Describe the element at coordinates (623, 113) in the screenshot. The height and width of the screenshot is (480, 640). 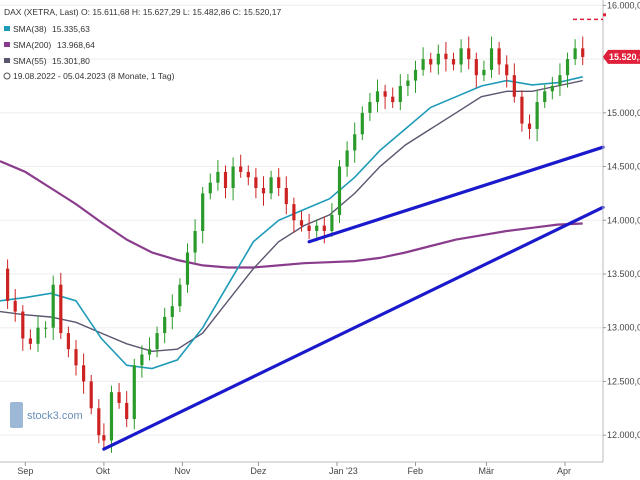
I see `y-tick-label: 15.000,00` at that location.